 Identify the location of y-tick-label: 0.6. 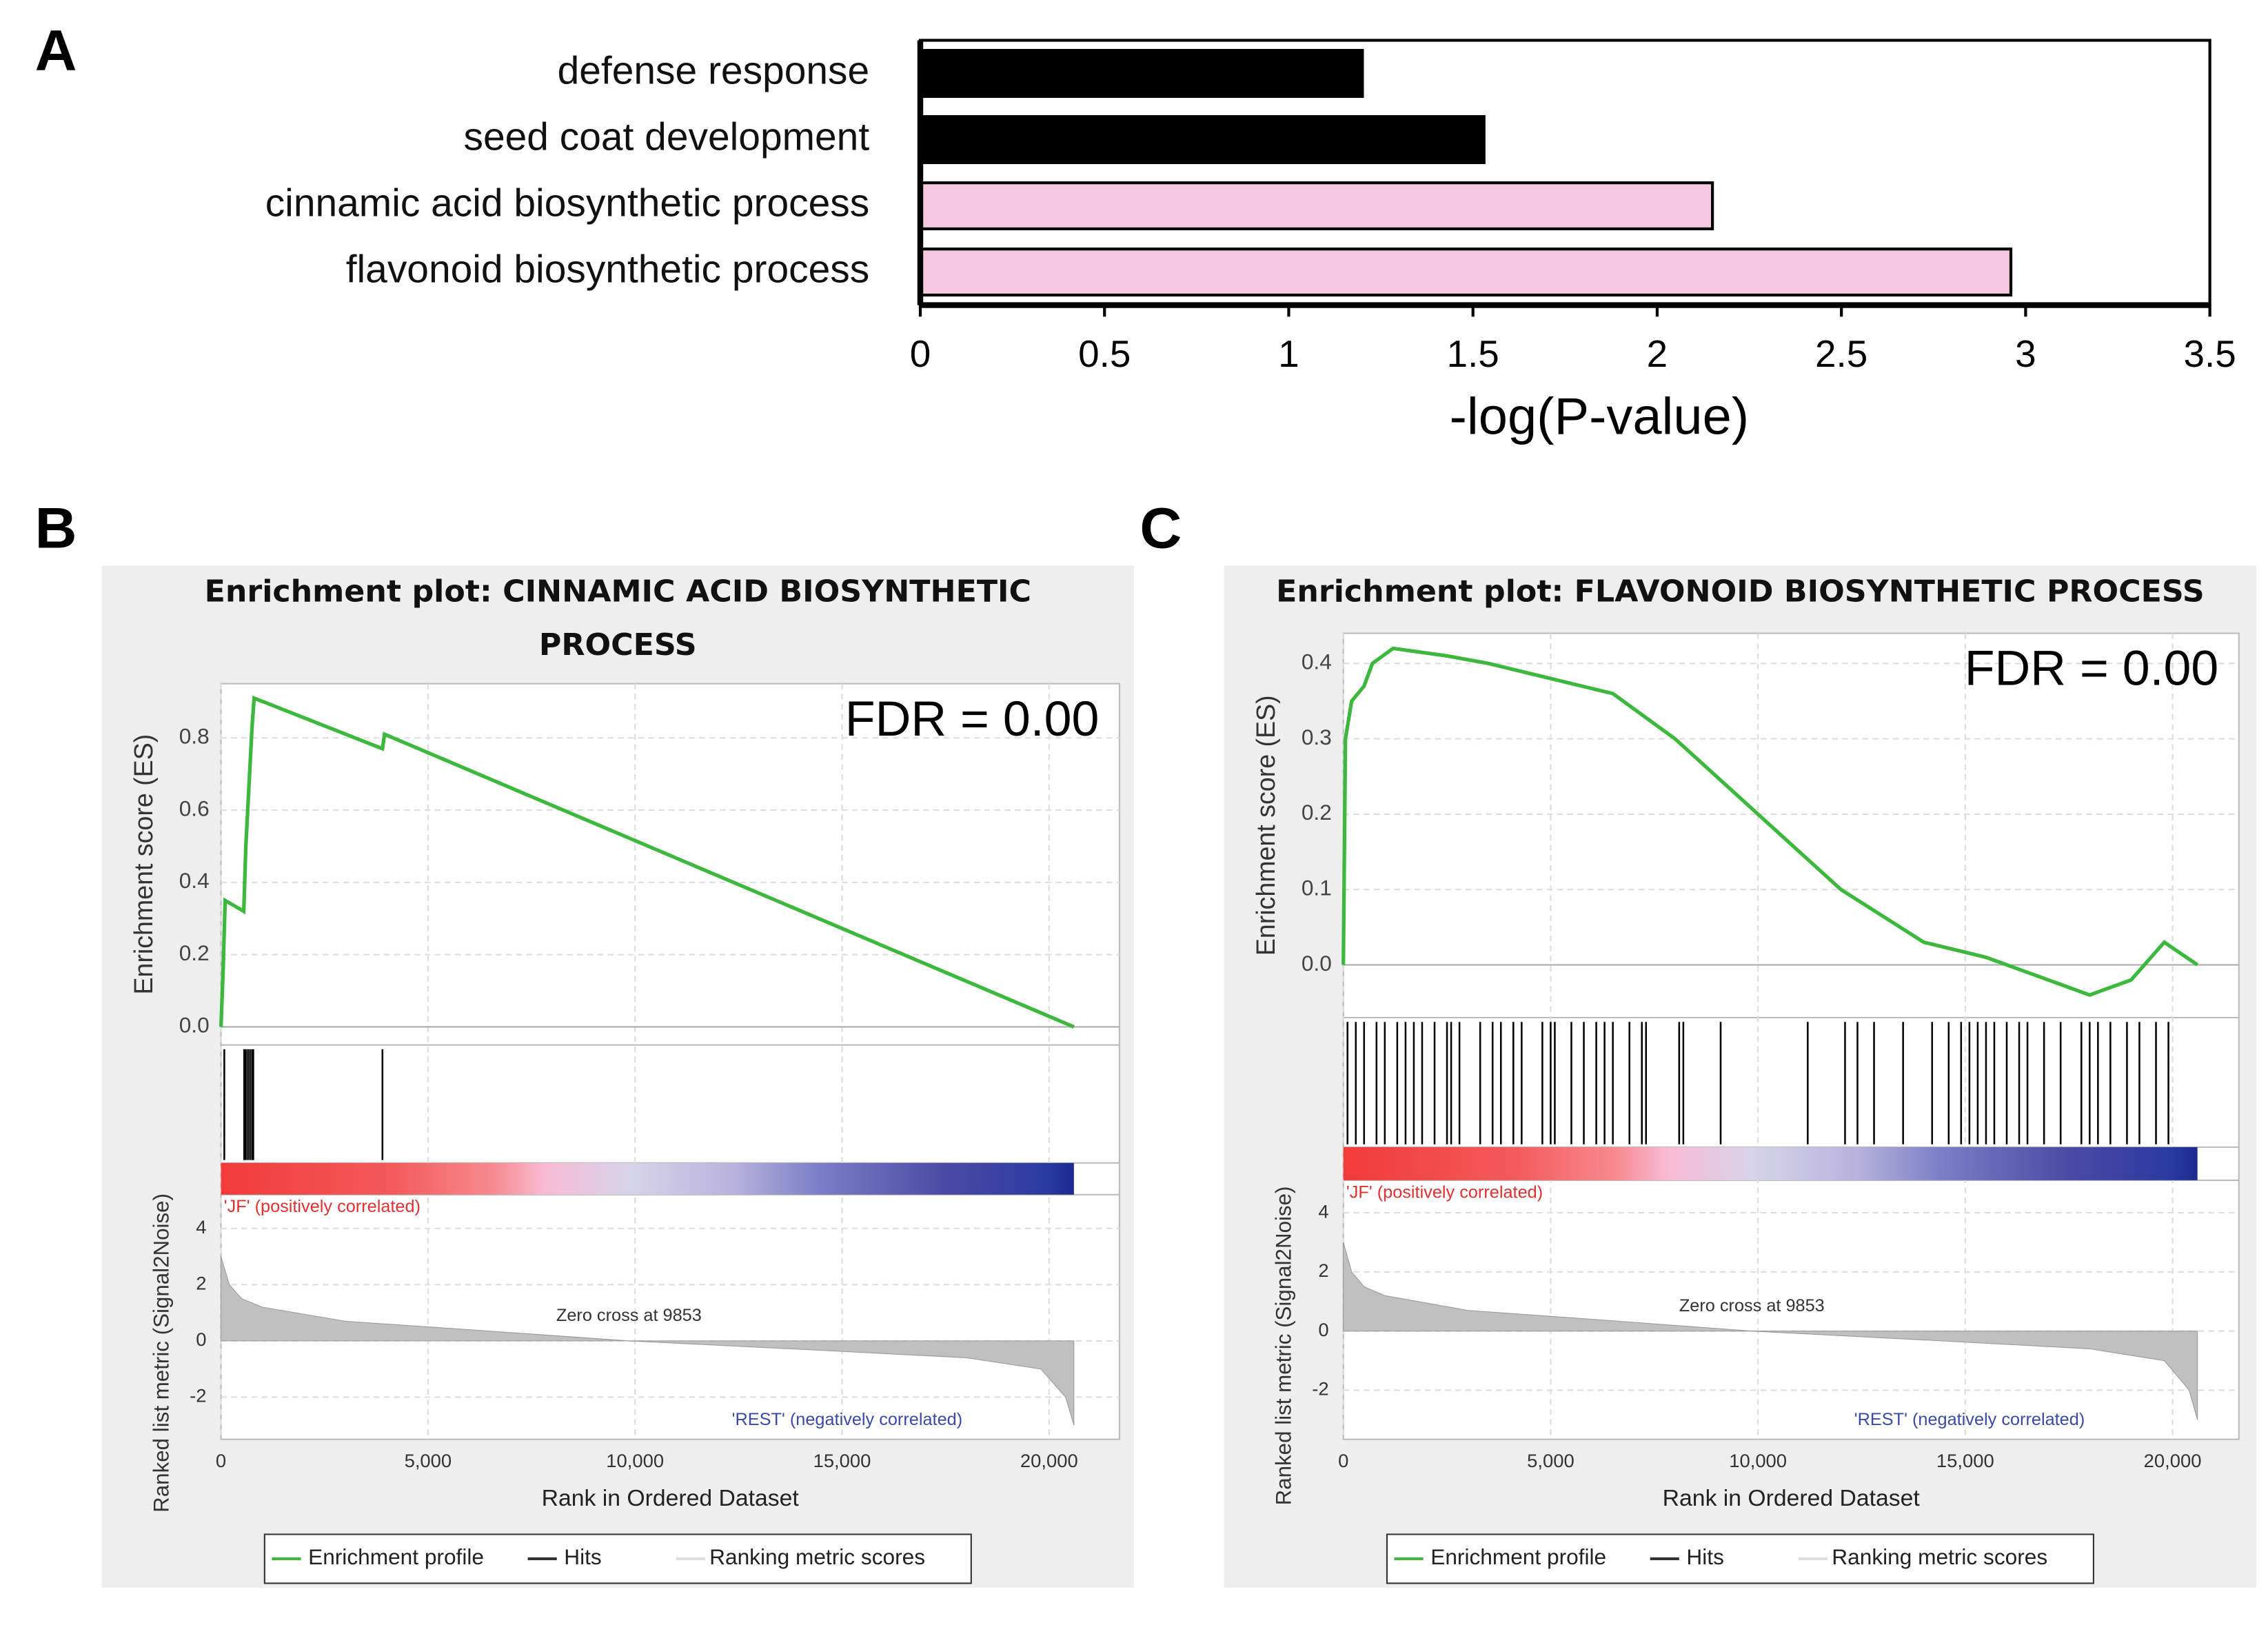
(194, 808).